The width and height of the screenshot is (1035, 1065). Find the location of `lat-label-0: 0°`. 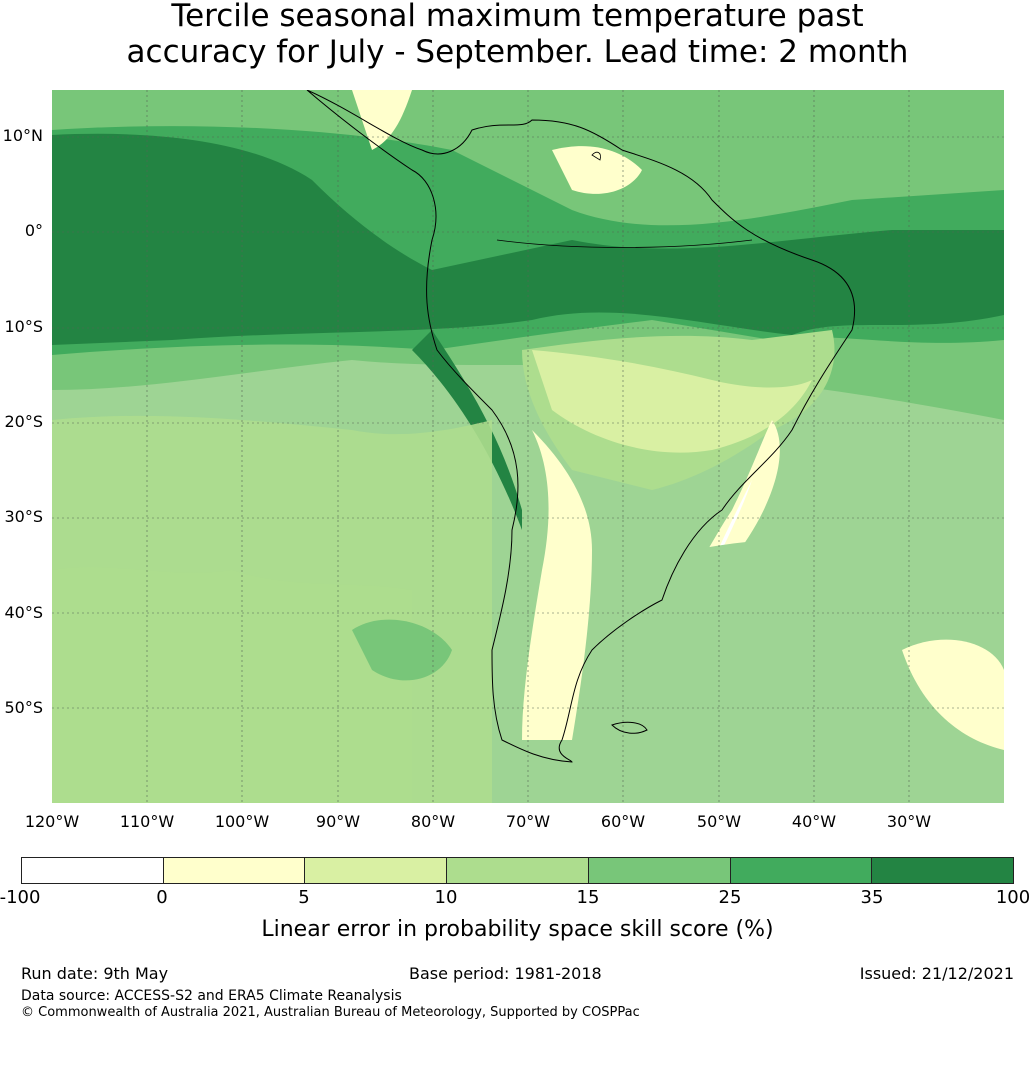

lat-label-0: 0° is located at coordinates (33, 230).